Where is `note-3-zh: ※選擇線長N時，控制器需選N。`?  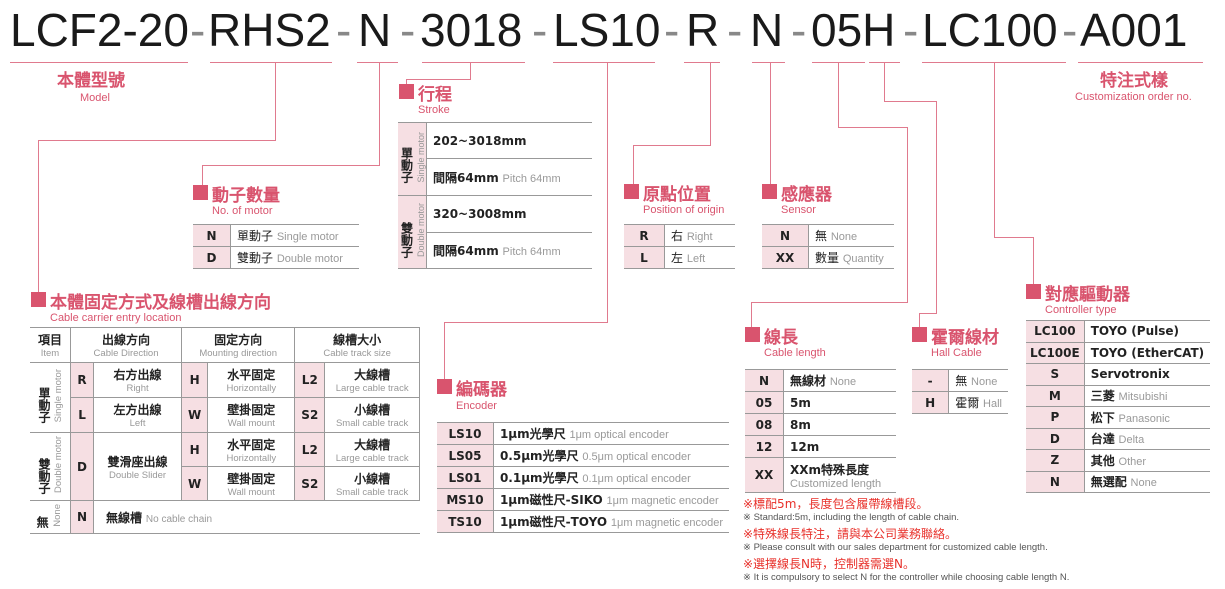
note-3-zh: ※選擇線長N時，控制器需選N。 is located at coordinates (829, 564).